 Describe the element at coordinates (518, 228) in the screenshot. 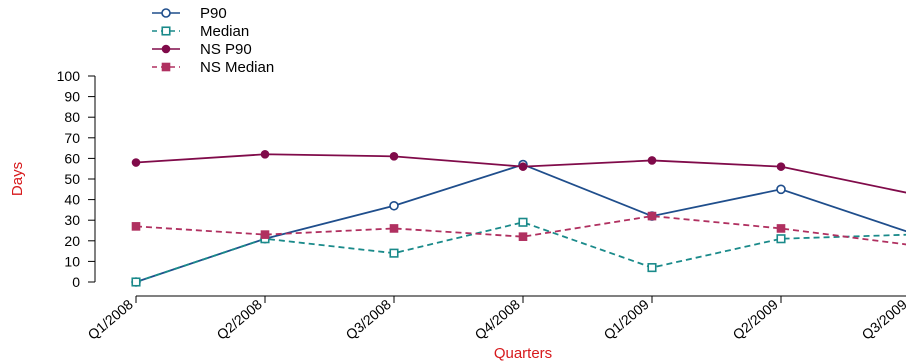

I see `series-ns-median` at that location.